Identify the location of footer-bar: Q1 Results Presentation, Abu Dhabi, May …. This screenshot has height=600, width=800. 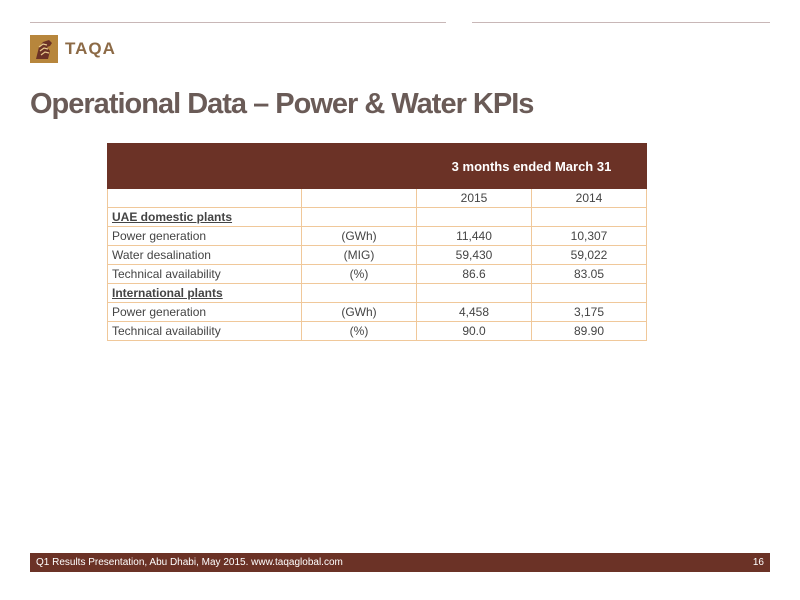
(400, 562).